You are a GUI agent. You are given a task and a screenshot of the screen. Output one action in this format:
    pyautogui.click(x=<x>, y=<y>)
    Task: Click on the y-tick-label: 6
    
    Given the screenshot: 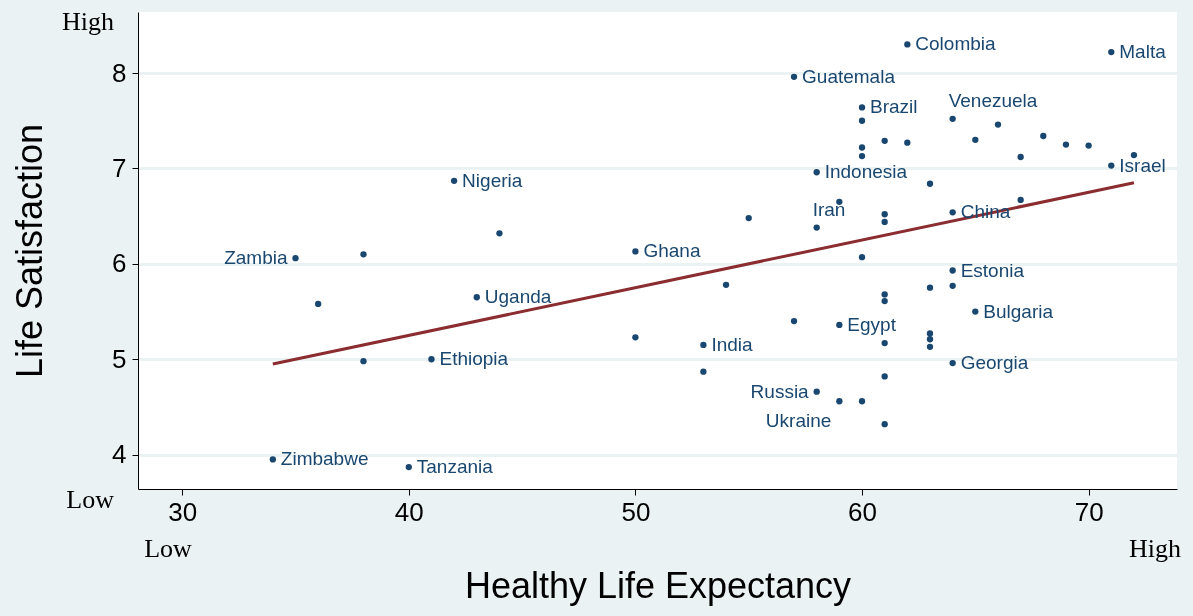 What is the action you would take?
    pyautogui.click(x=119, y=263)
    